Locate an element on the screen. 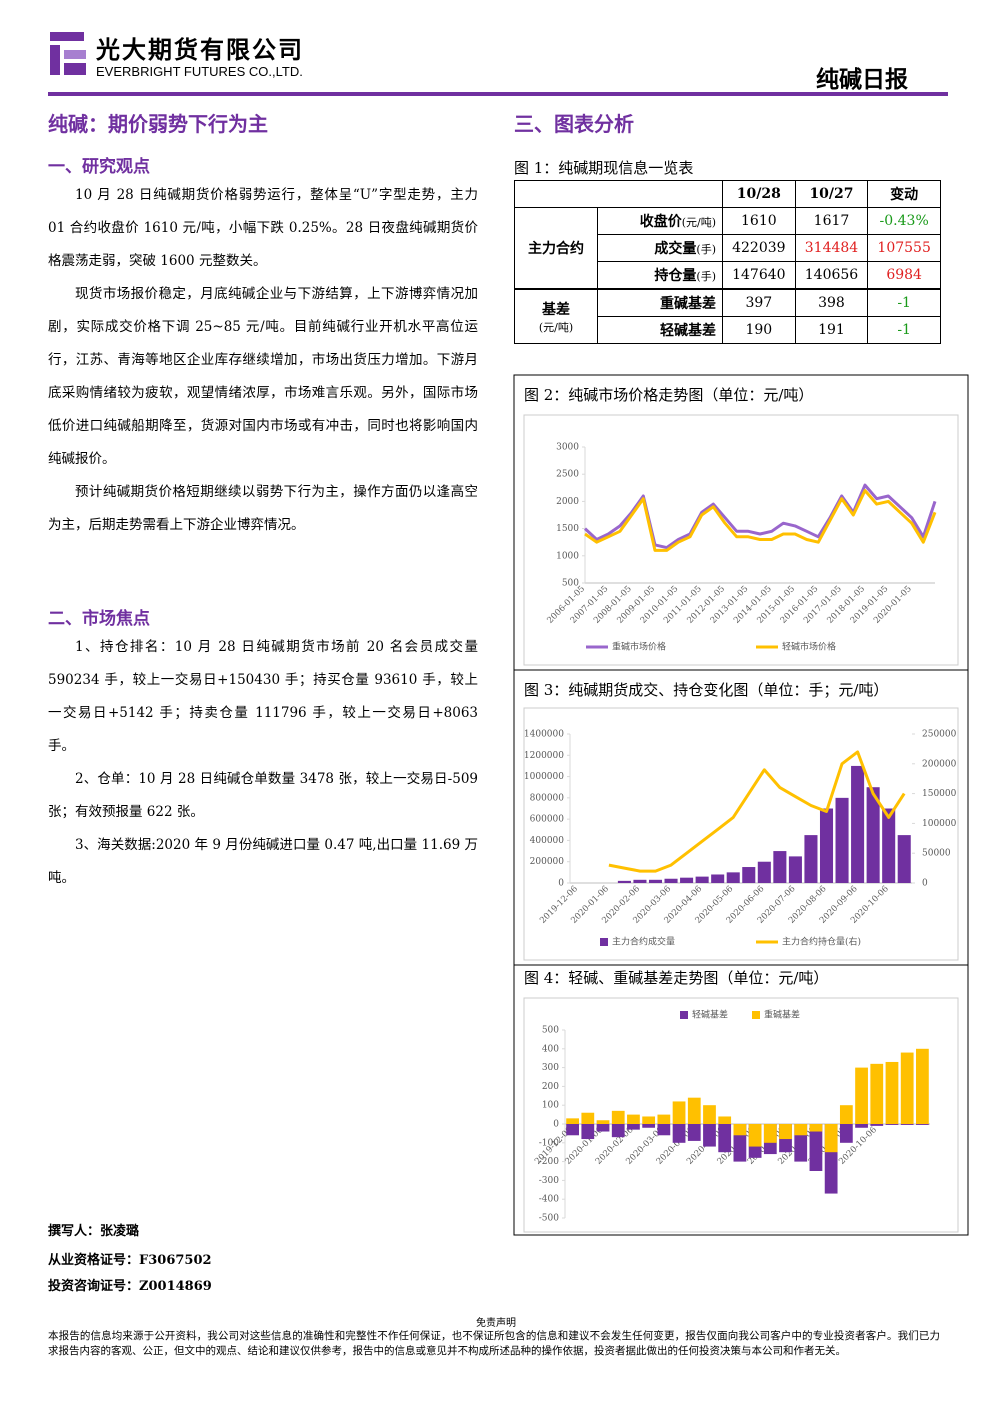  y2-tick-label: 200000 is located at coordinates (939, 764).